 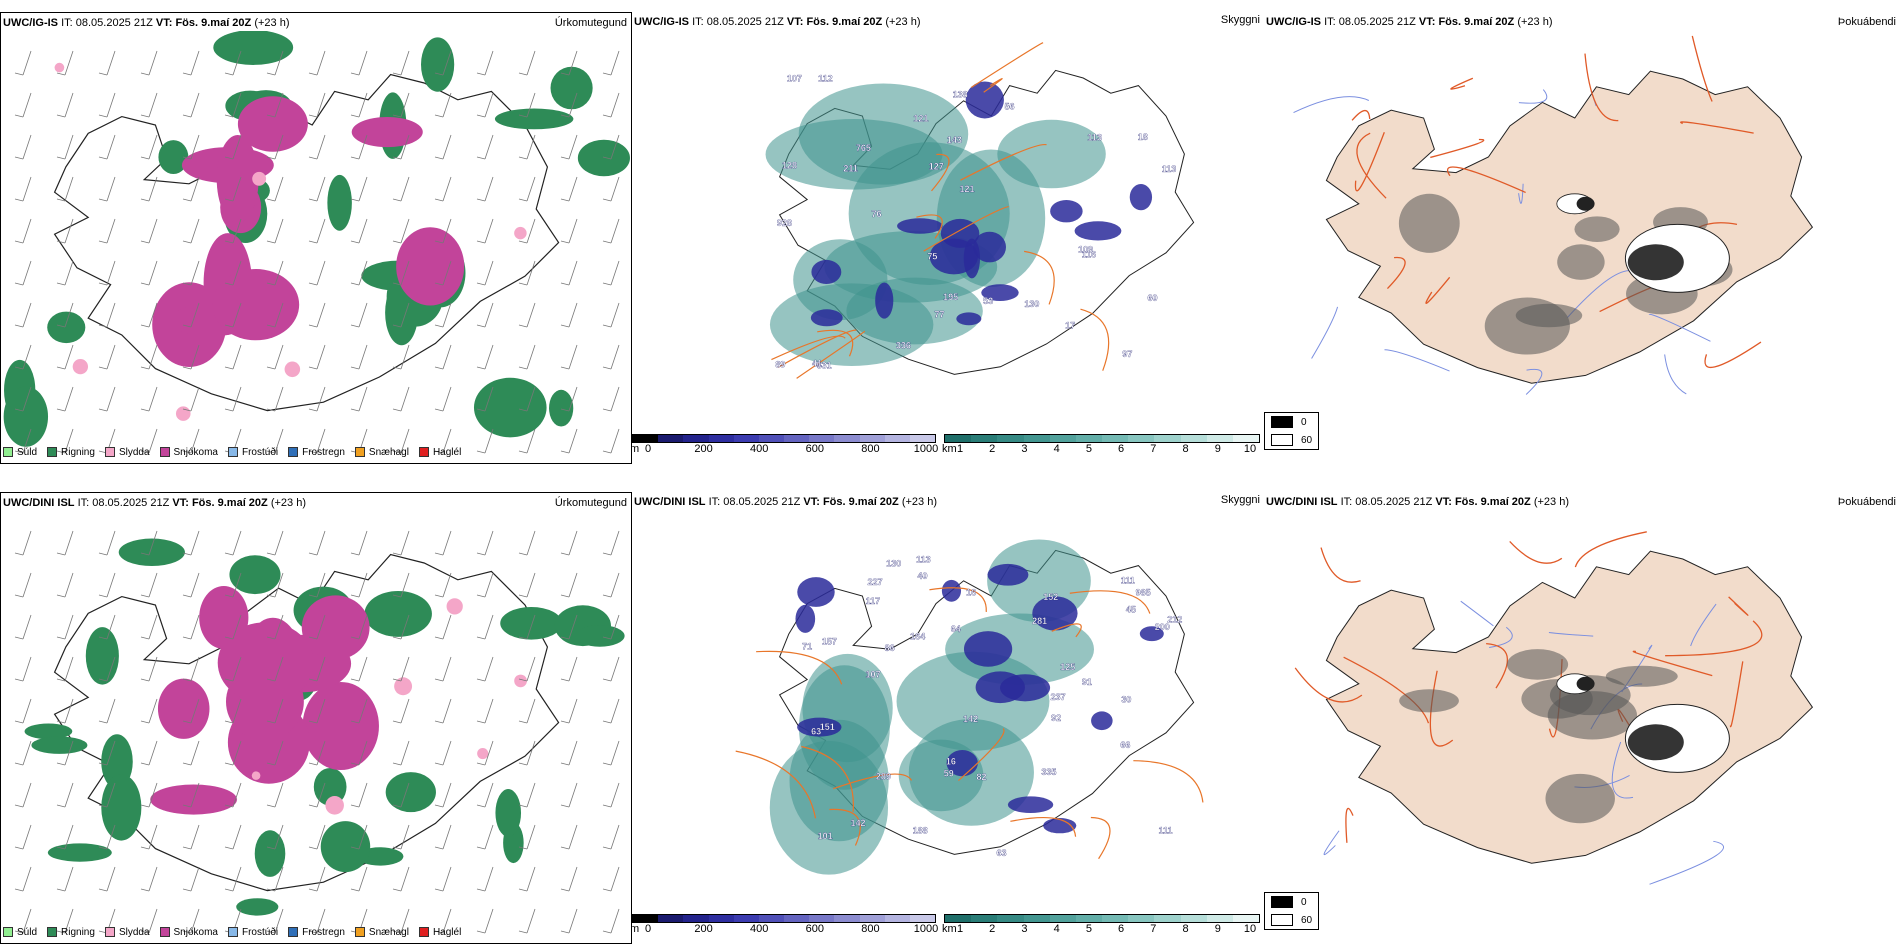 What do you see at coordinates (988, 301) in the screenshot?
I see `cloud-base-label: 53` at bounding box center [988, 301].